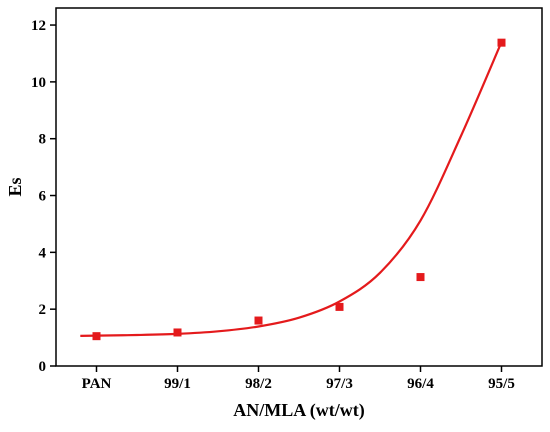  Describe the element at coordinates (97, 384) in the screenshot. I see `x-tick-label: PAN` at that location.